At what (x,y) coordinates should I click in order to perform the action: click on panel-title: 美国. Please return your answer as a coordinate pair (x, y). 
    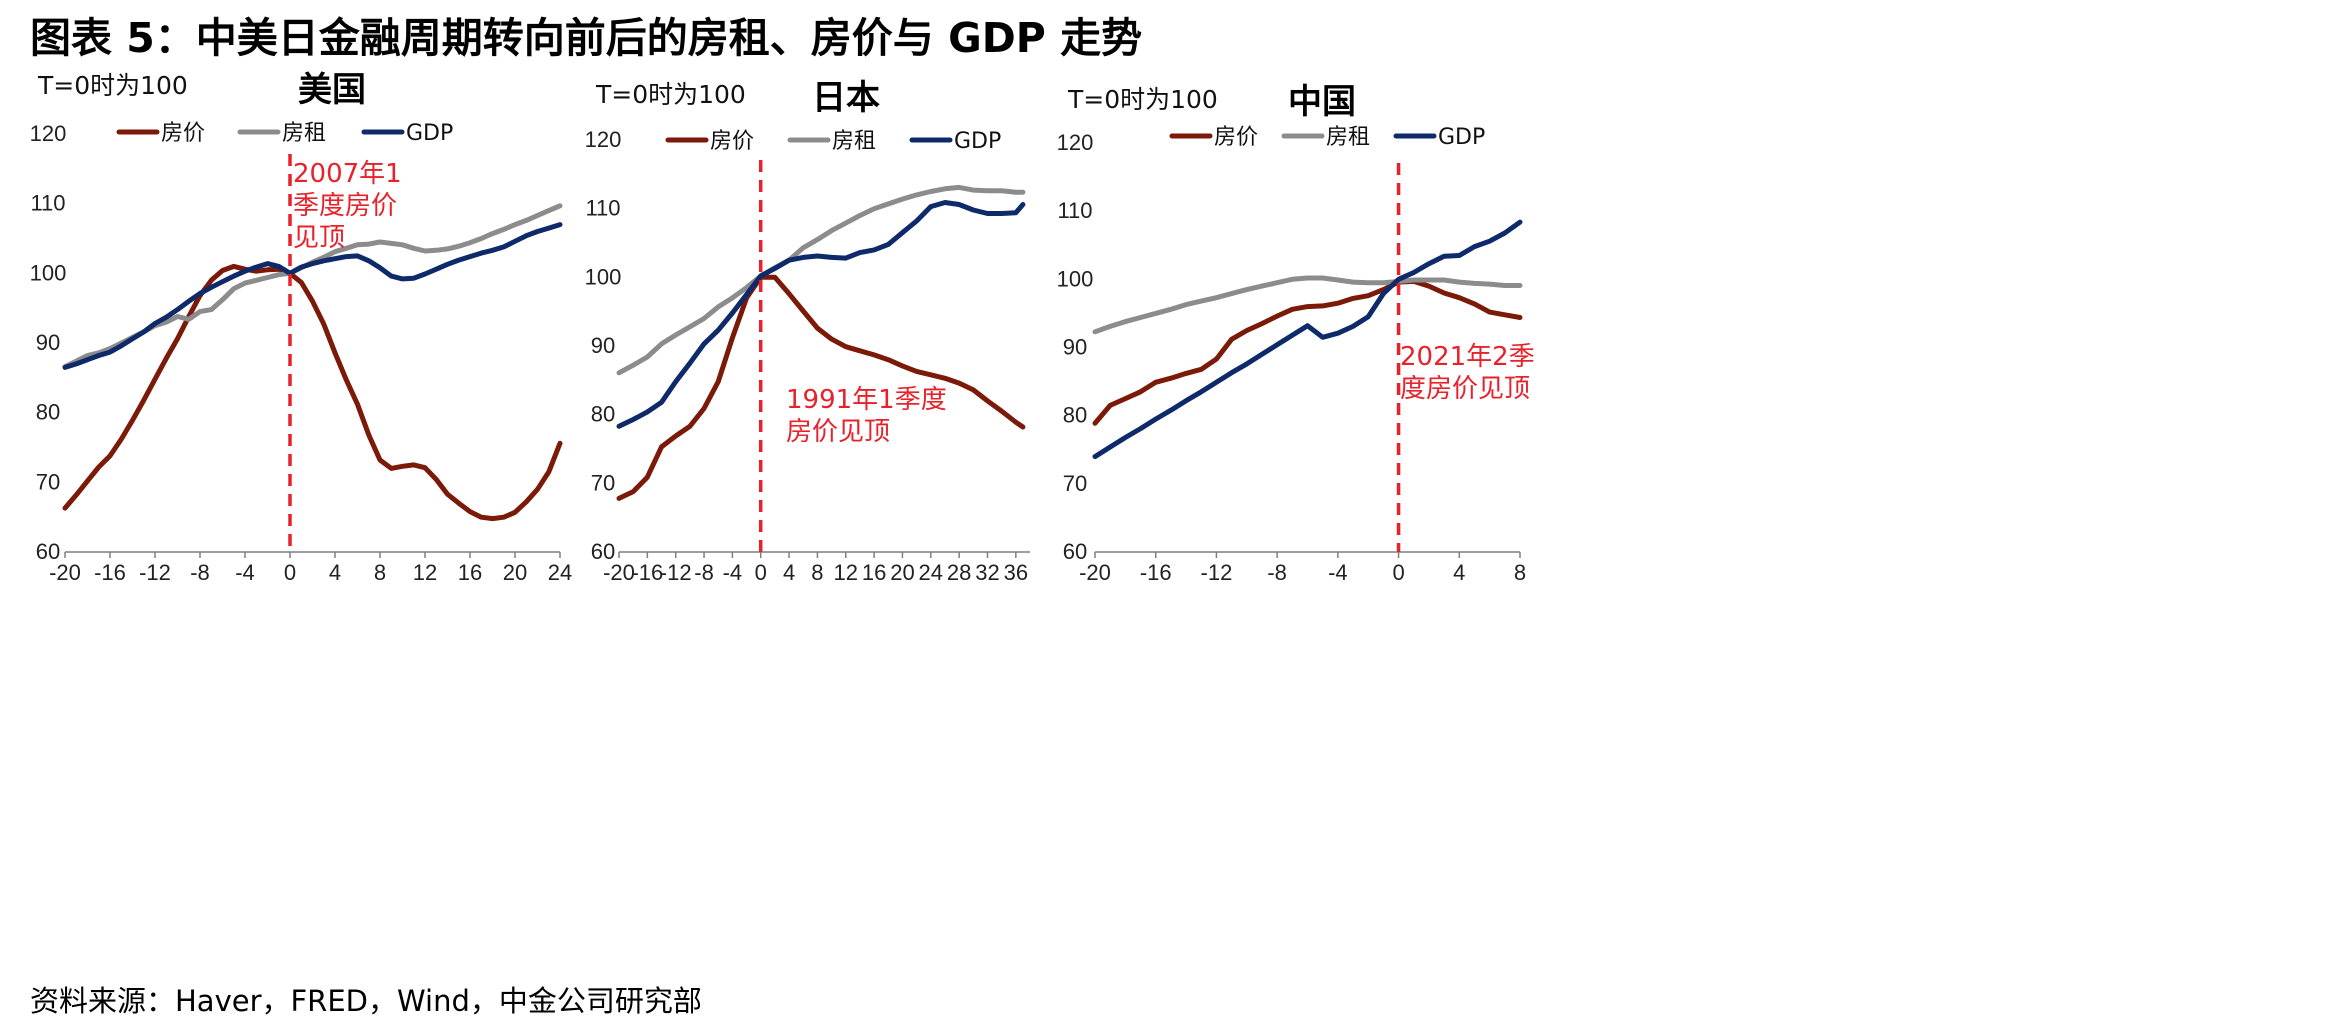
    Looking at the image, I should click on (332, 90).